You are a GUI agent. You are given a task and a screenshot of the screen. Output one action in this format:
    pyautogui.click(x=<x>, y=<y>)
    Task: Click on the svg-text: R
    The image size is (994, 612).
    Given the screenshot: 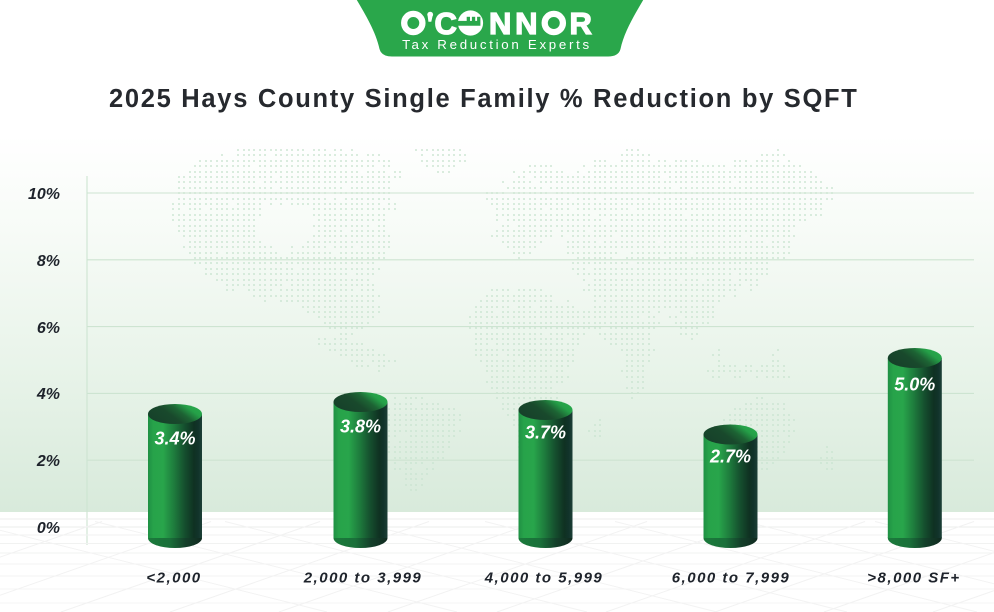 What is the action you would take?
    pyautogui.click(x=581, y=23)
    